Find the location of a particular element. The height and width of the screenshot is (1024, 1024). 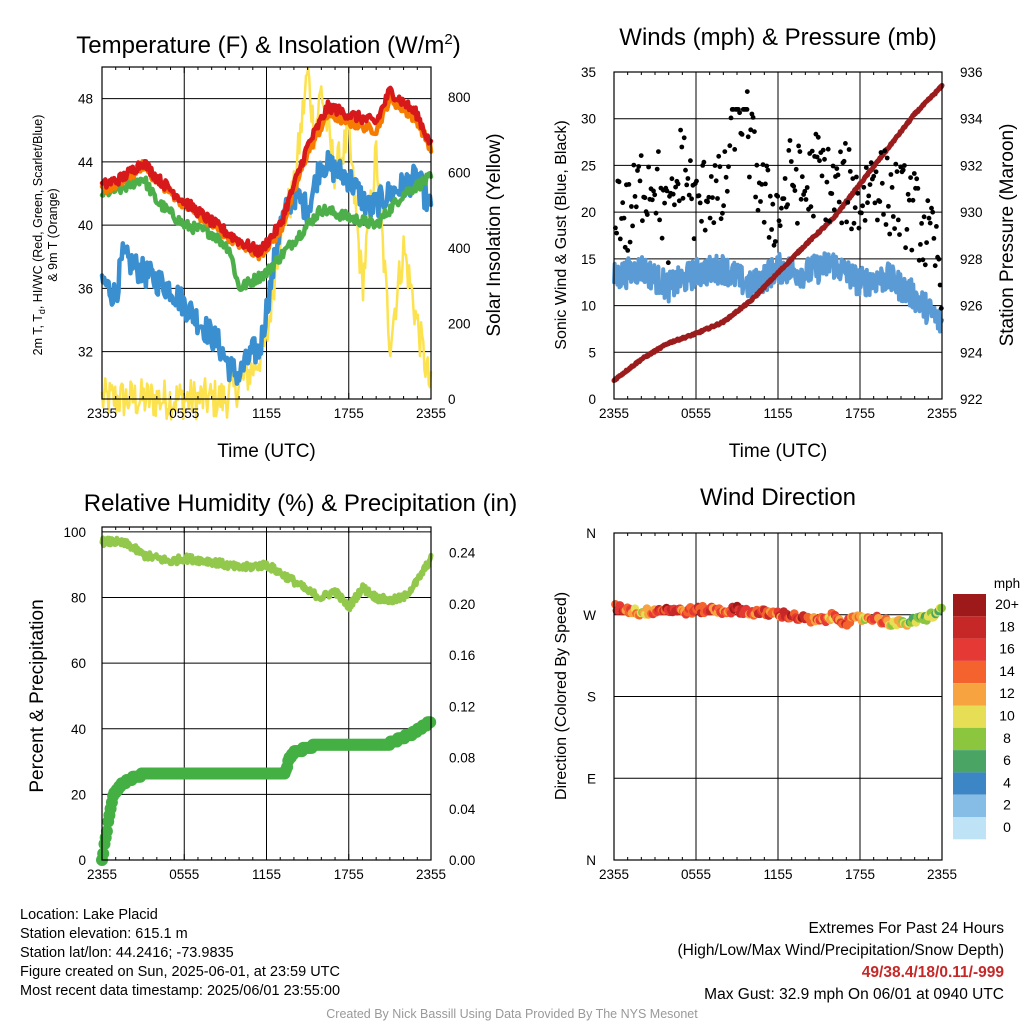

insolation-y-tick-label: 200 is located at coordinates (459, 324).